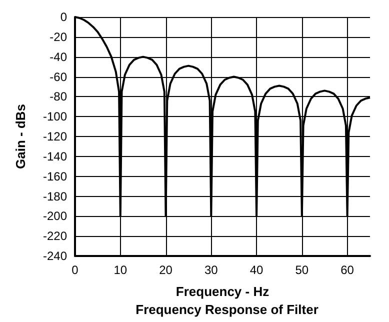 The width and height of the screenshot is (389, 322). What do you see at coordinates (166, 270) in the screenshot?
I see `x-tick-label: 20` at bounding box center [166, 270].